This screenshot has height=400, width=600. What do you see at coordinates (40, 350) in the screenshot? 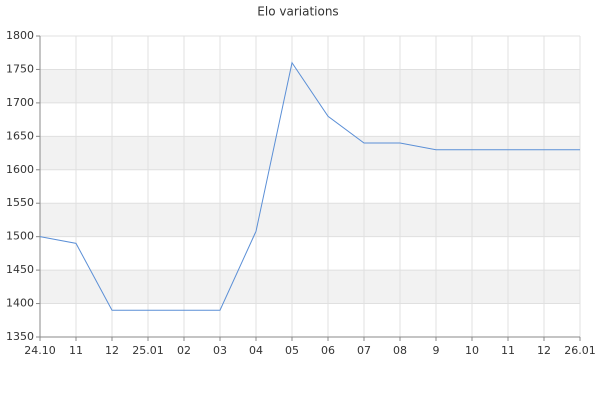
I see `x-tick-label: 24.10` at bounding box center [40, 350].